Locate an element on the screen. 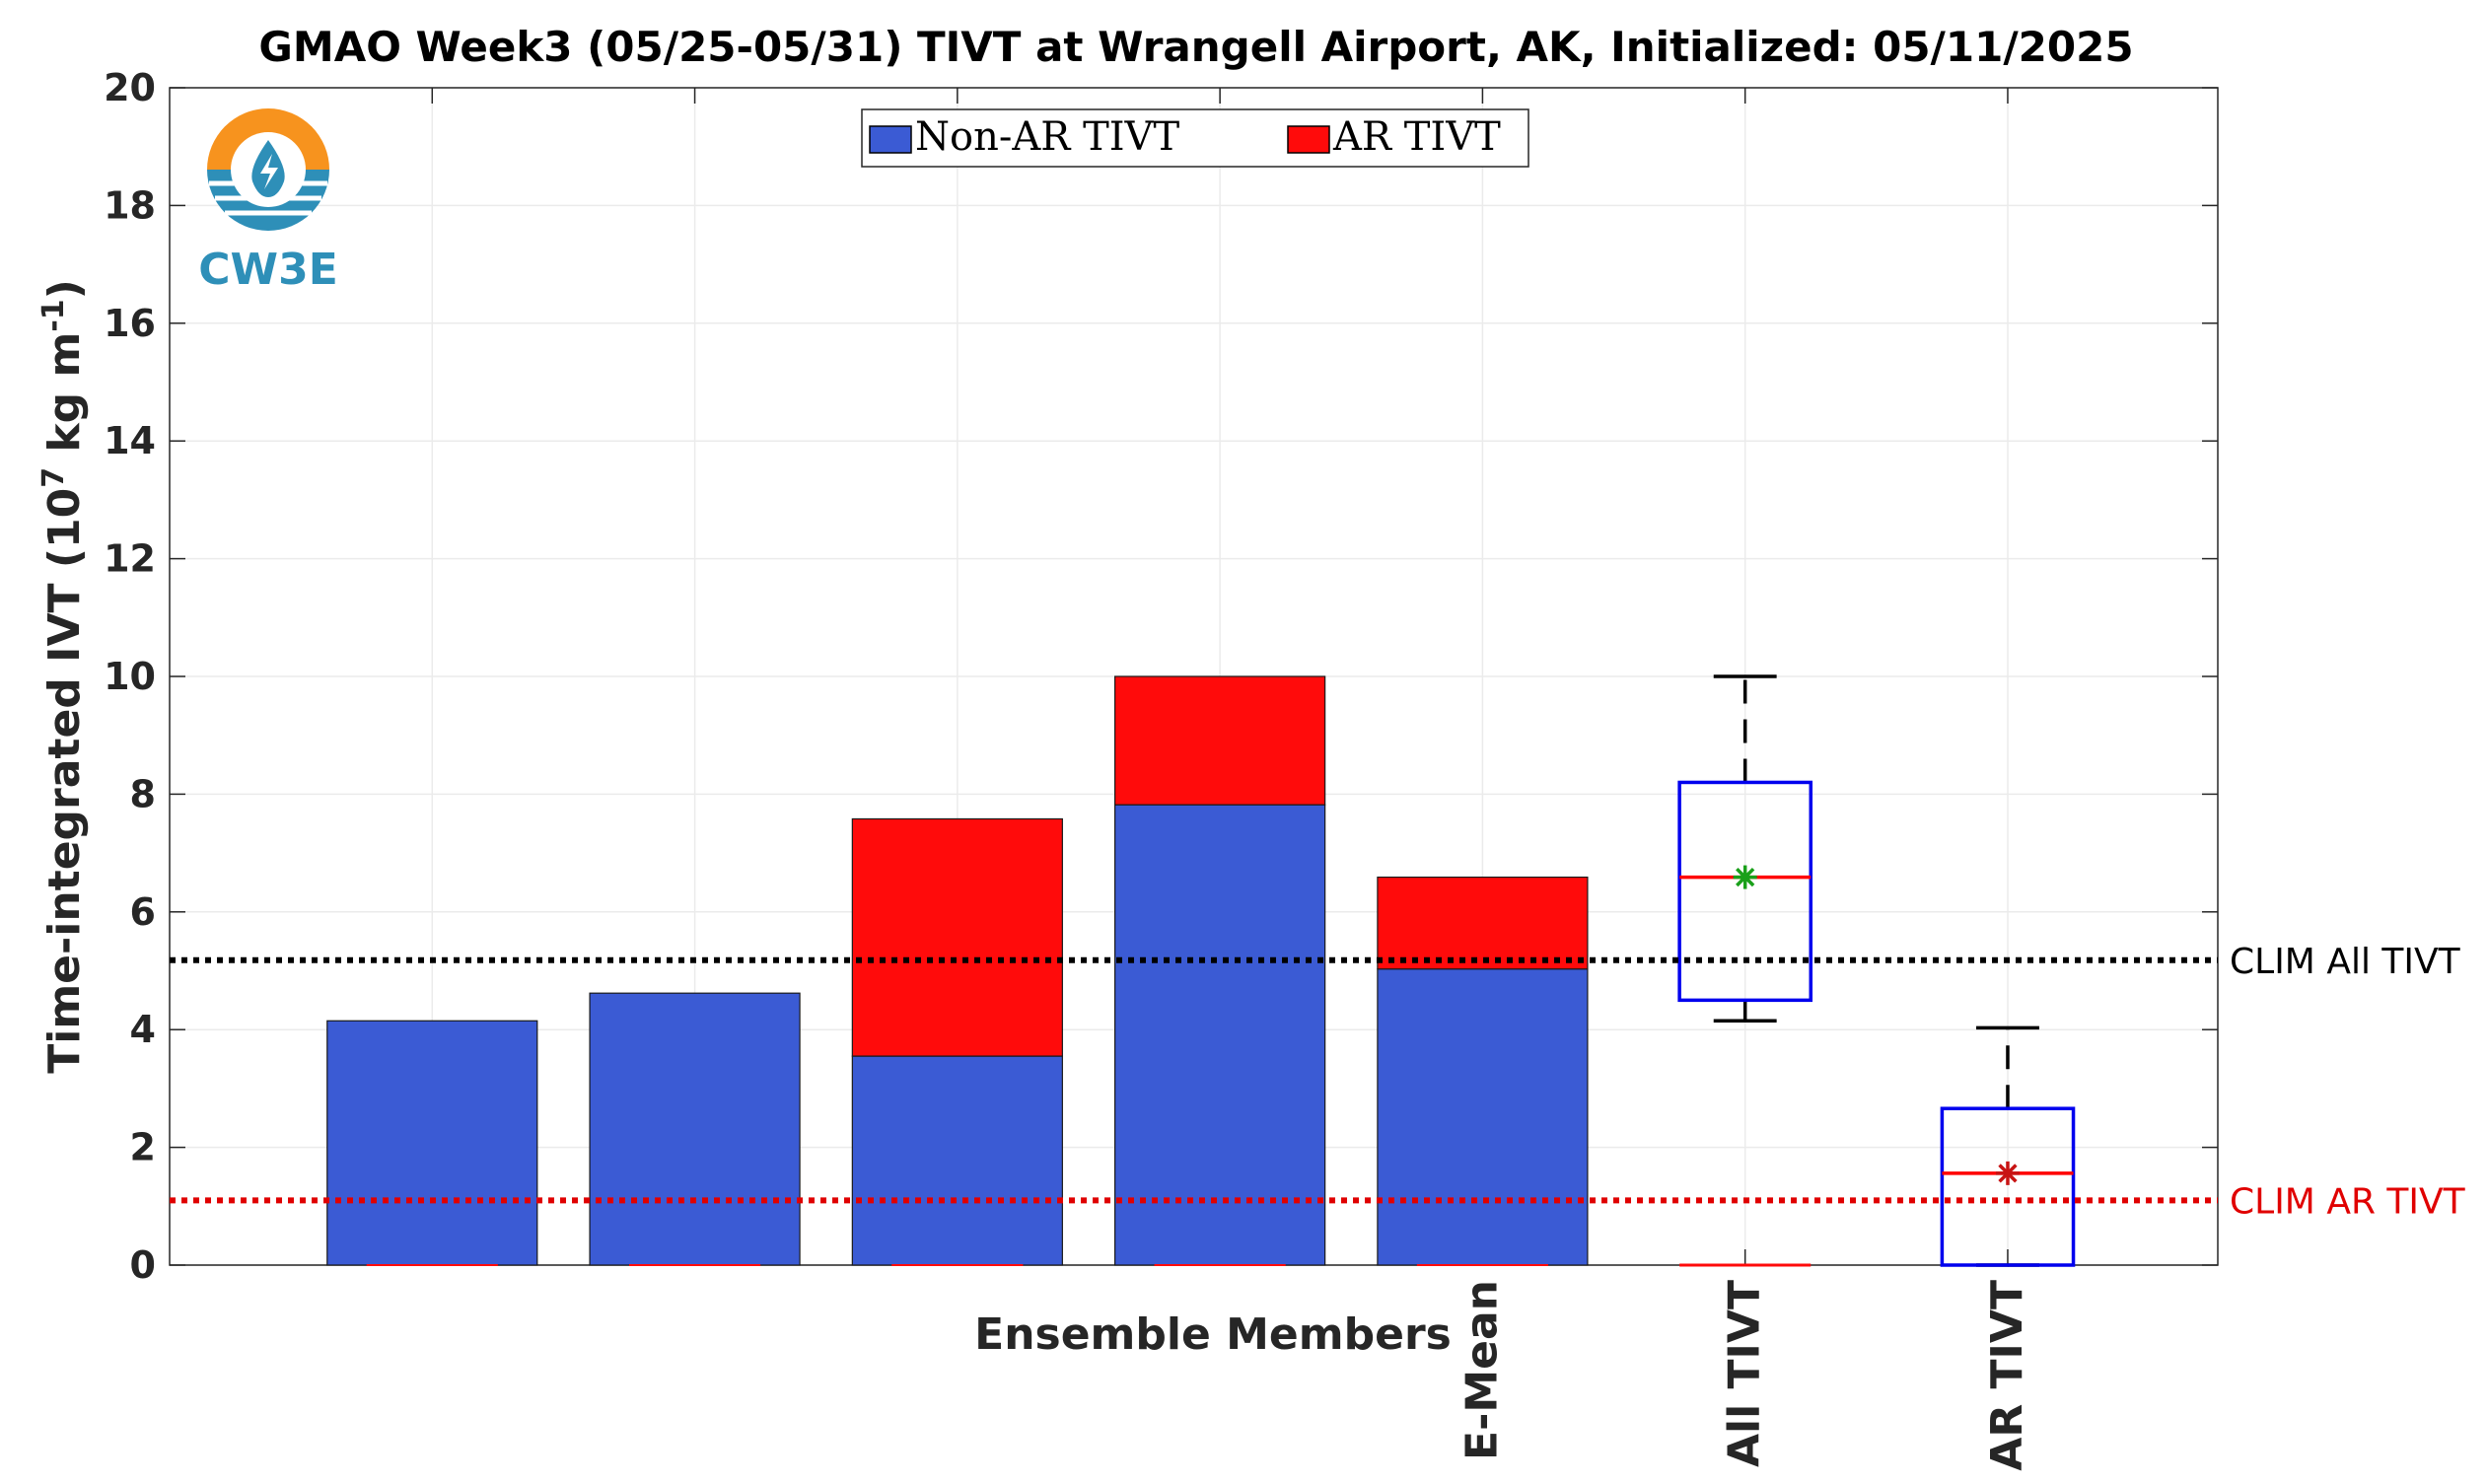 Image resolution: width=2487 pixels, height=1484 pixels. x-tick-label: All TIVT is located at coordinates (1745, 1373).